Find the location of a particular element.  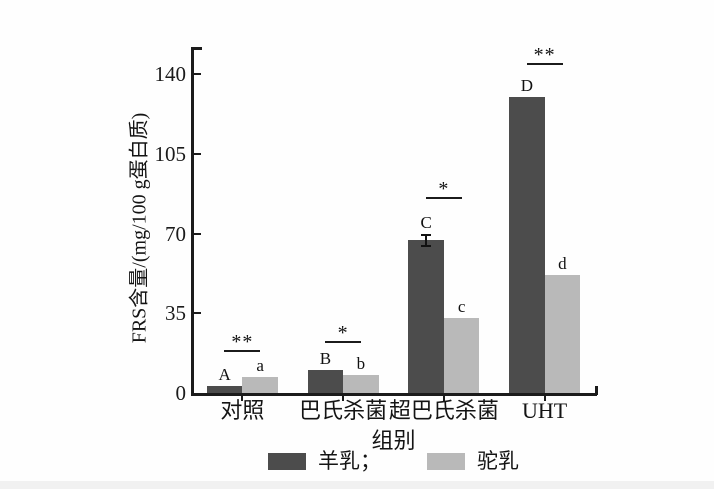

error-bar-stem is located at coordinates (426, 240).